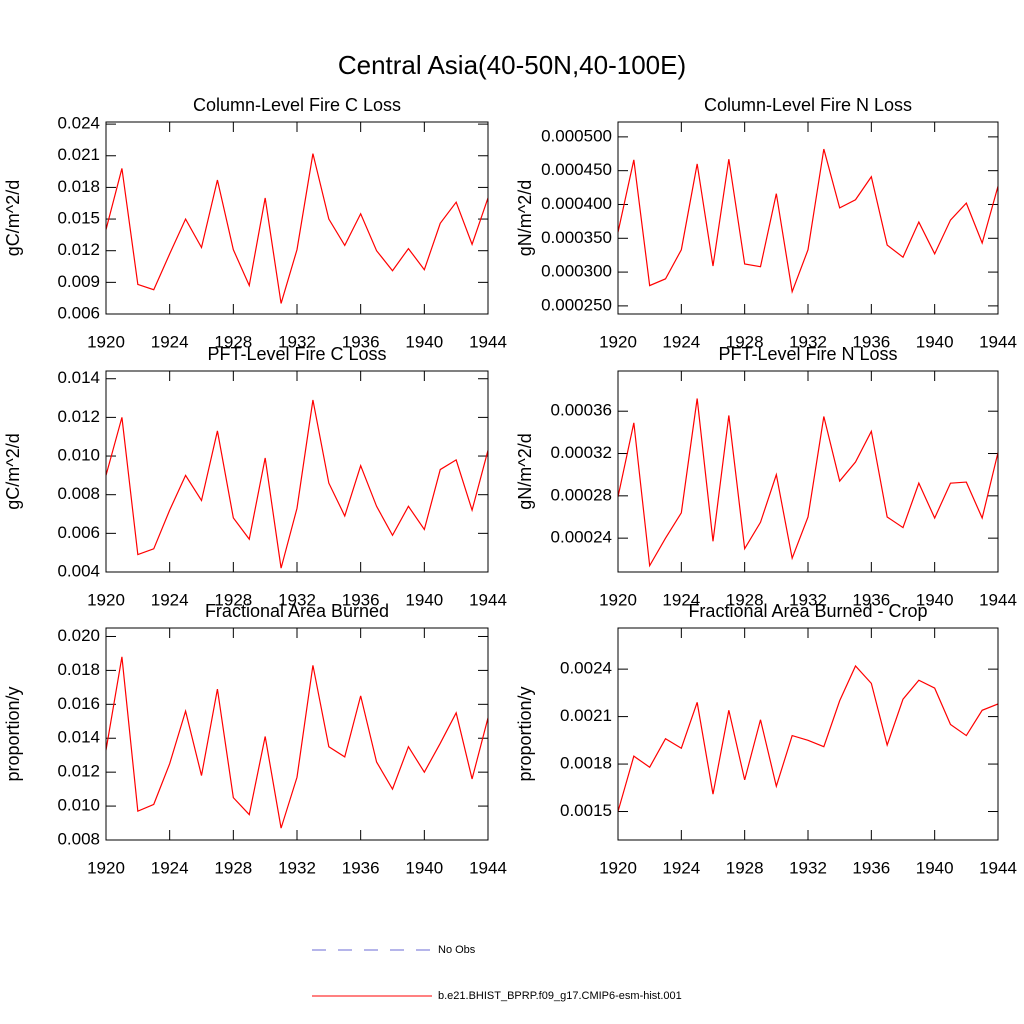 The height and width of the screenshot is (1024, 1024). Describe the element at coordinates (586, 810) in the screenshot. I see `y-tick-label: 0.0015` at that location.